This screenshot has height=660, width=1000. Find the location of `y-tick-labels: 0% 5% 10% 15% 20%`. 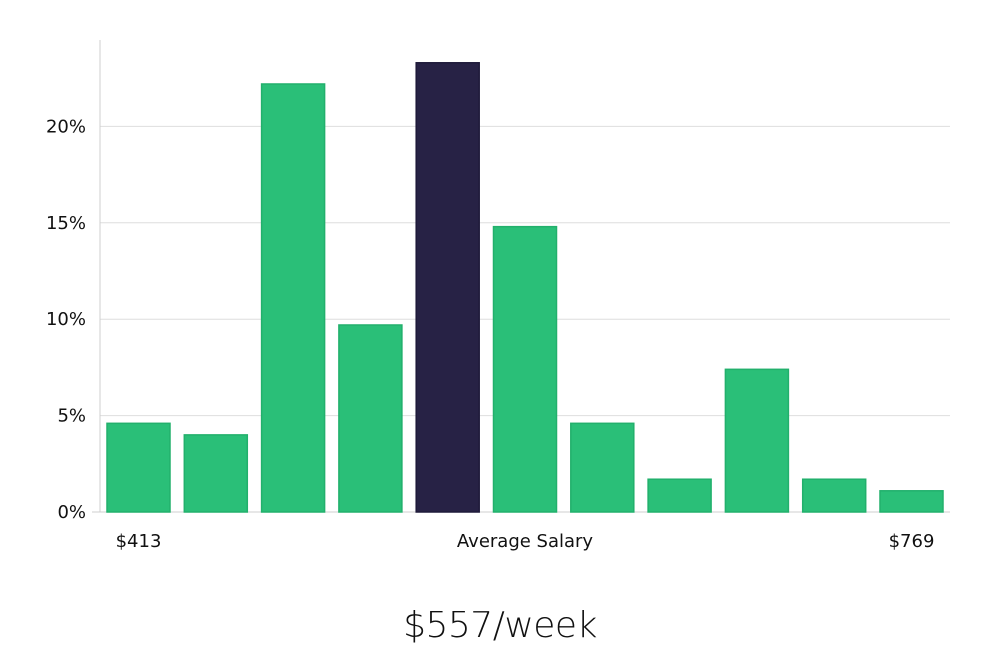

y-tick-labels: 0% 5% 10% 15% 20% is located at coordinates (66, 319).